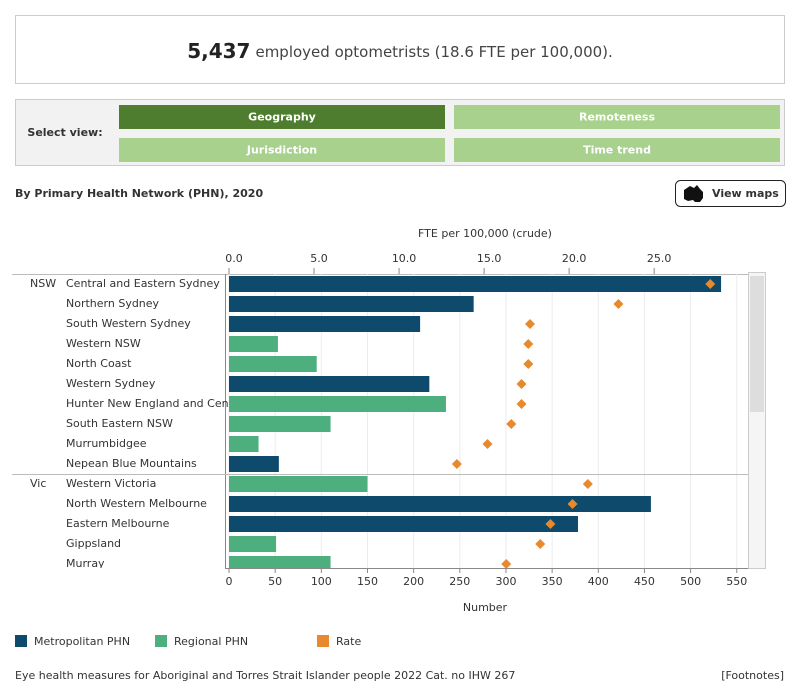 The width and height of the screenshot is (800, 700). I want to click on category-label: South Eastern NSW, so click(119, 423).